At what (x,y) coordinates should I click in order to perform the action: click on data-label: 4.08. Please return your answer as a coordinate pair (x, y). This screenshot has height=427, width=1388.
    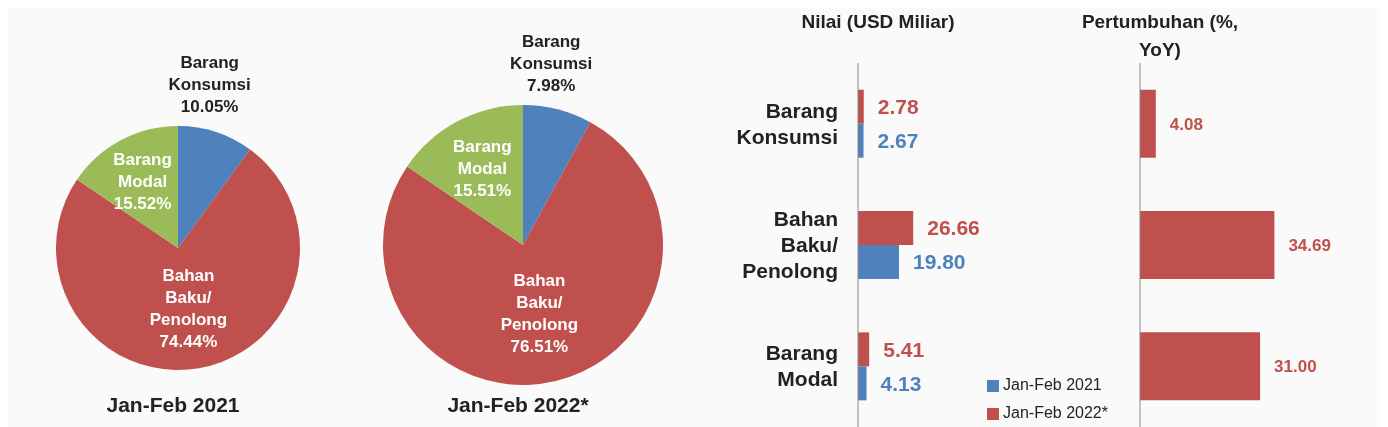
    Looking at the image, I should click on (1186, 124).